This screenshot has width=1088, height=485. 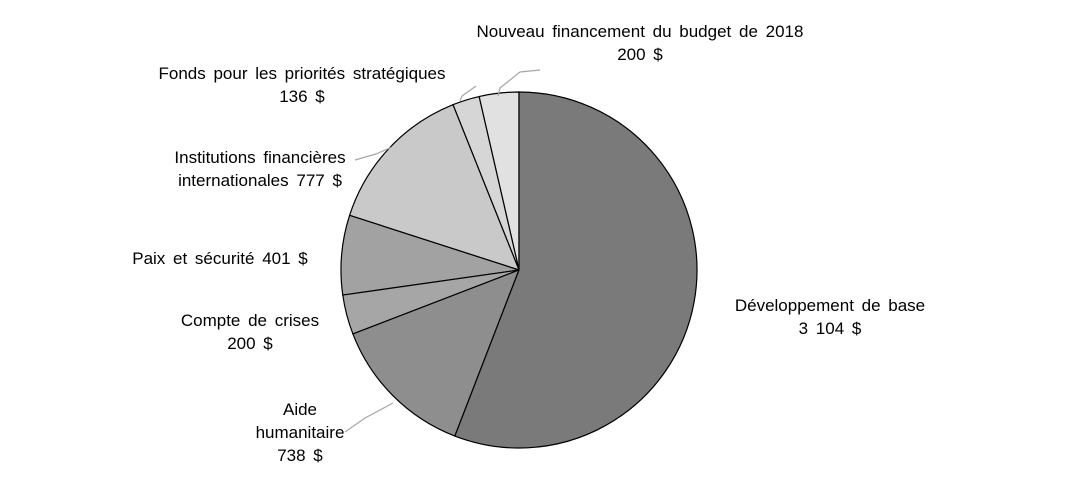 I want to click on category-label: Institutions financières internationales, so click(x=260, y=169).